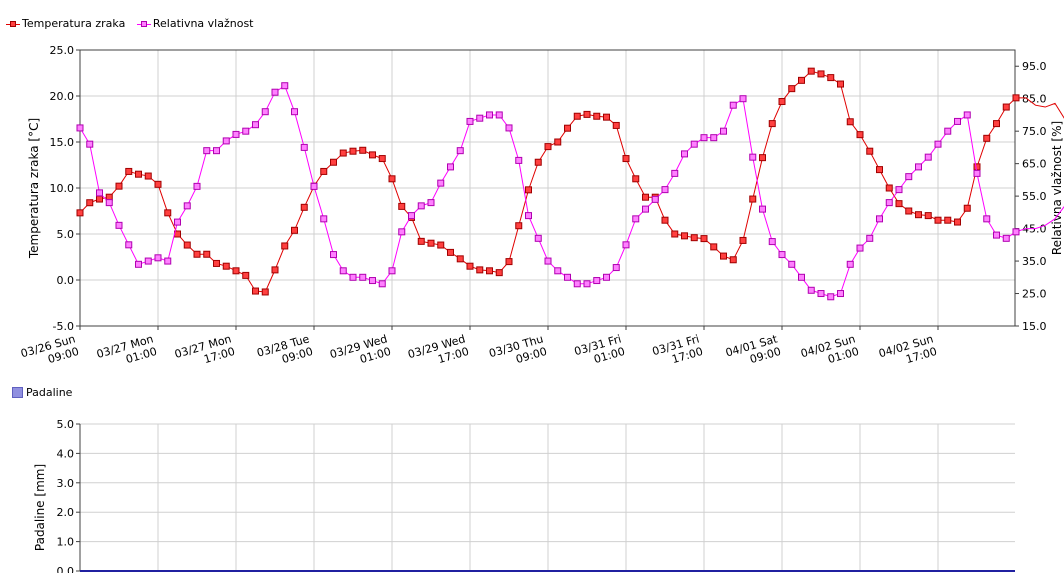 Image resolution: width=1064 pixels, height=573 pixels. Describe the element at coordinates (49, 352) in the screenshot. I see `top-x-tick-label: 03/26 Sun09:00` at that location.